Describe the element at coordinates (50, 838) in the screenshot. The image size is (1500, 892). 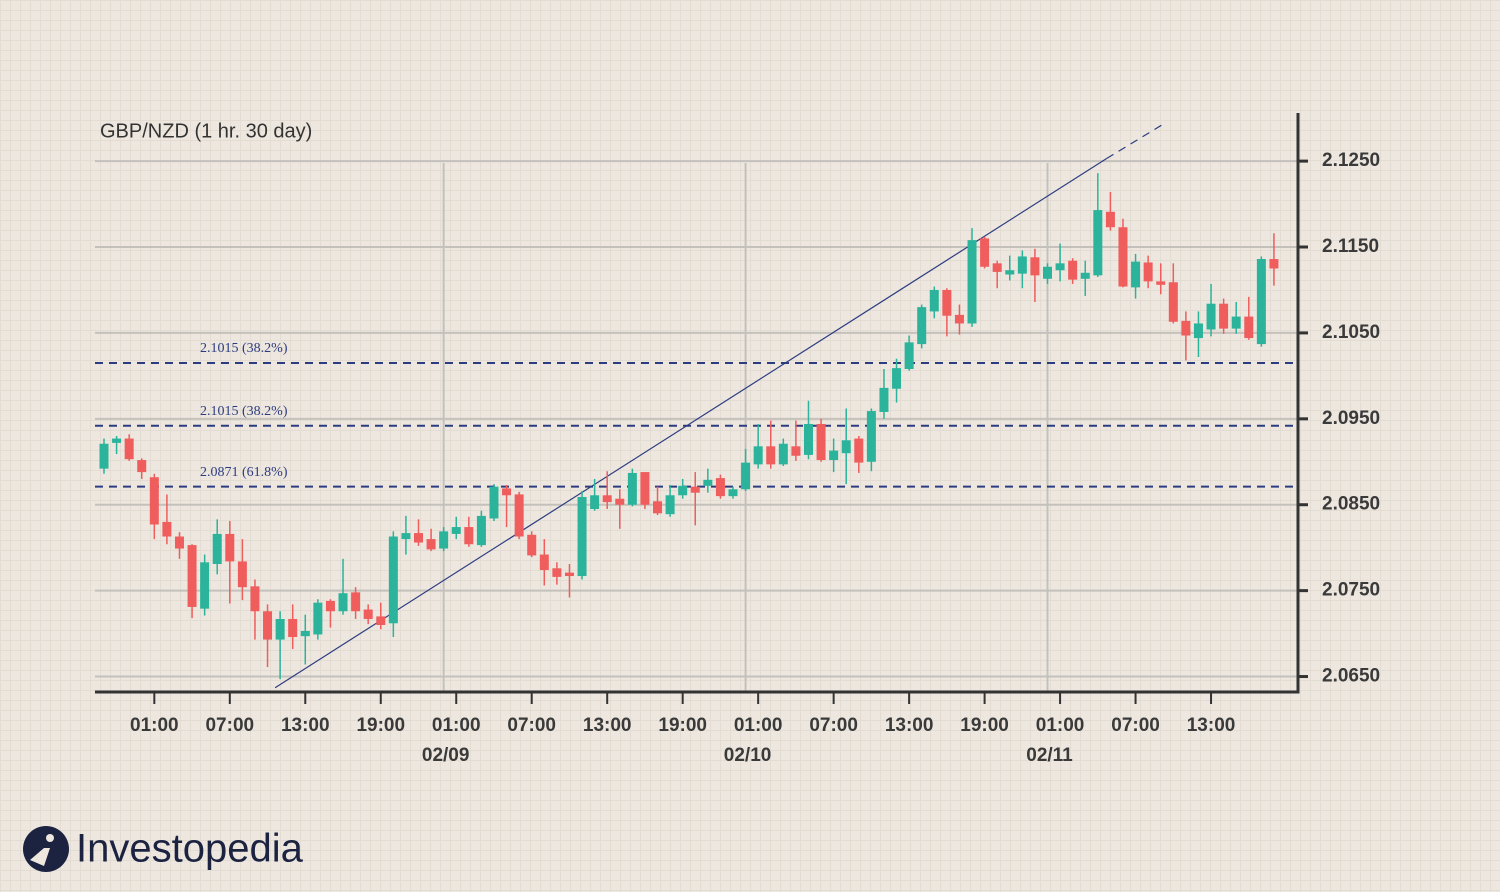
I see `logo-dot` at that location.